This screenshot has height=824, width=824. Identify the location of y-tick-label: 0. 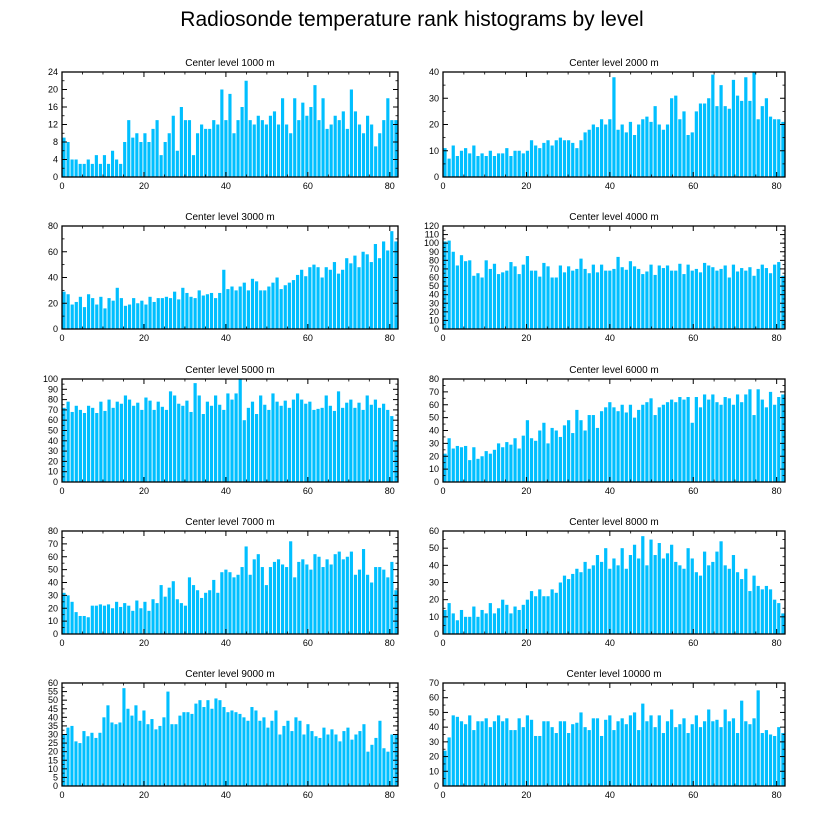
(55, 786).